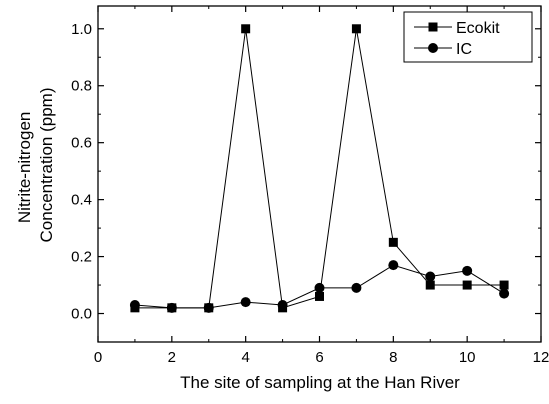 Image resolution: width=549 pixels, height=404 pixels. What do you see at coordinates (433, 48) in the screenshot?
I see `legend-marker-ic` at bounding box center [433, 48].